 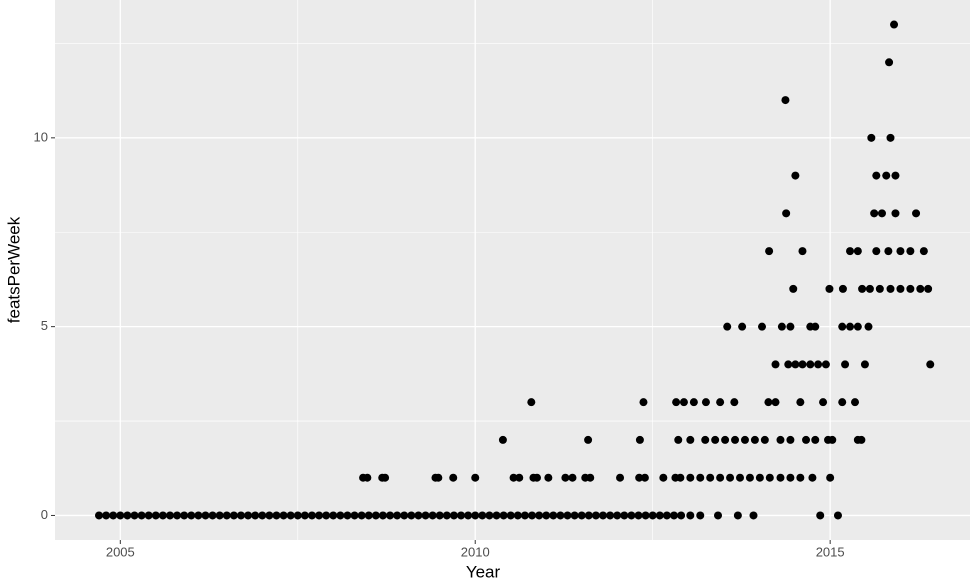 What do you see at coordinates (13, 269) in the screenshot?
I see `y-axis-title: featsPerWeek` at bounding box center [13, 269].